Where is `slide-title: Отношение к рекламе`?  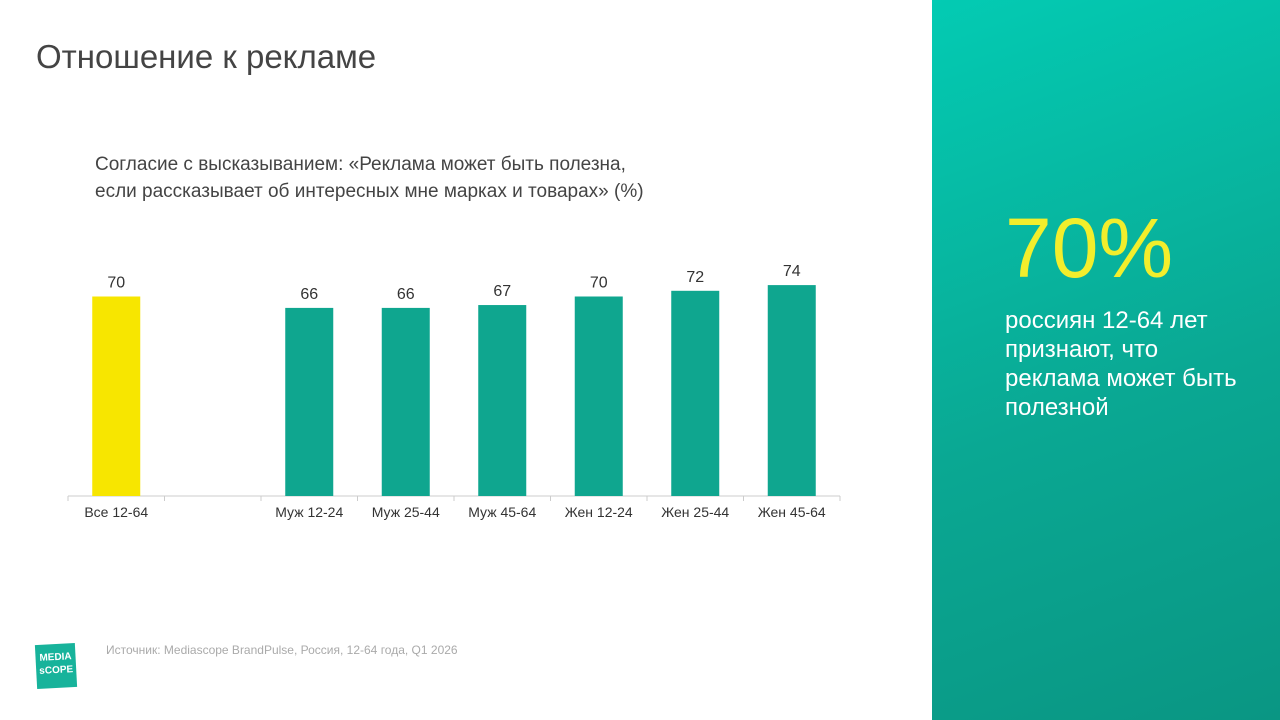 slide-title: Отношение к рекламе is located at coordinates (206, 56).